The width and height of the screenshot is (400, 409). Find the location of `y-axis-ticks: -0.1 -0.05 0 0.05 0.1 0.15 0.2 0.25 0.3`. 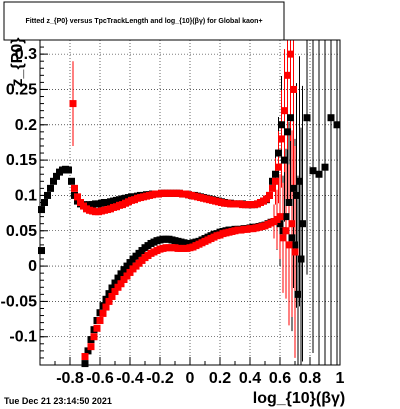

y-axis-ticks: -0.1 -0.05 0 0.05 0.1 0.15 0.2 0.25 0.3 is located at coordinates (24, 202).